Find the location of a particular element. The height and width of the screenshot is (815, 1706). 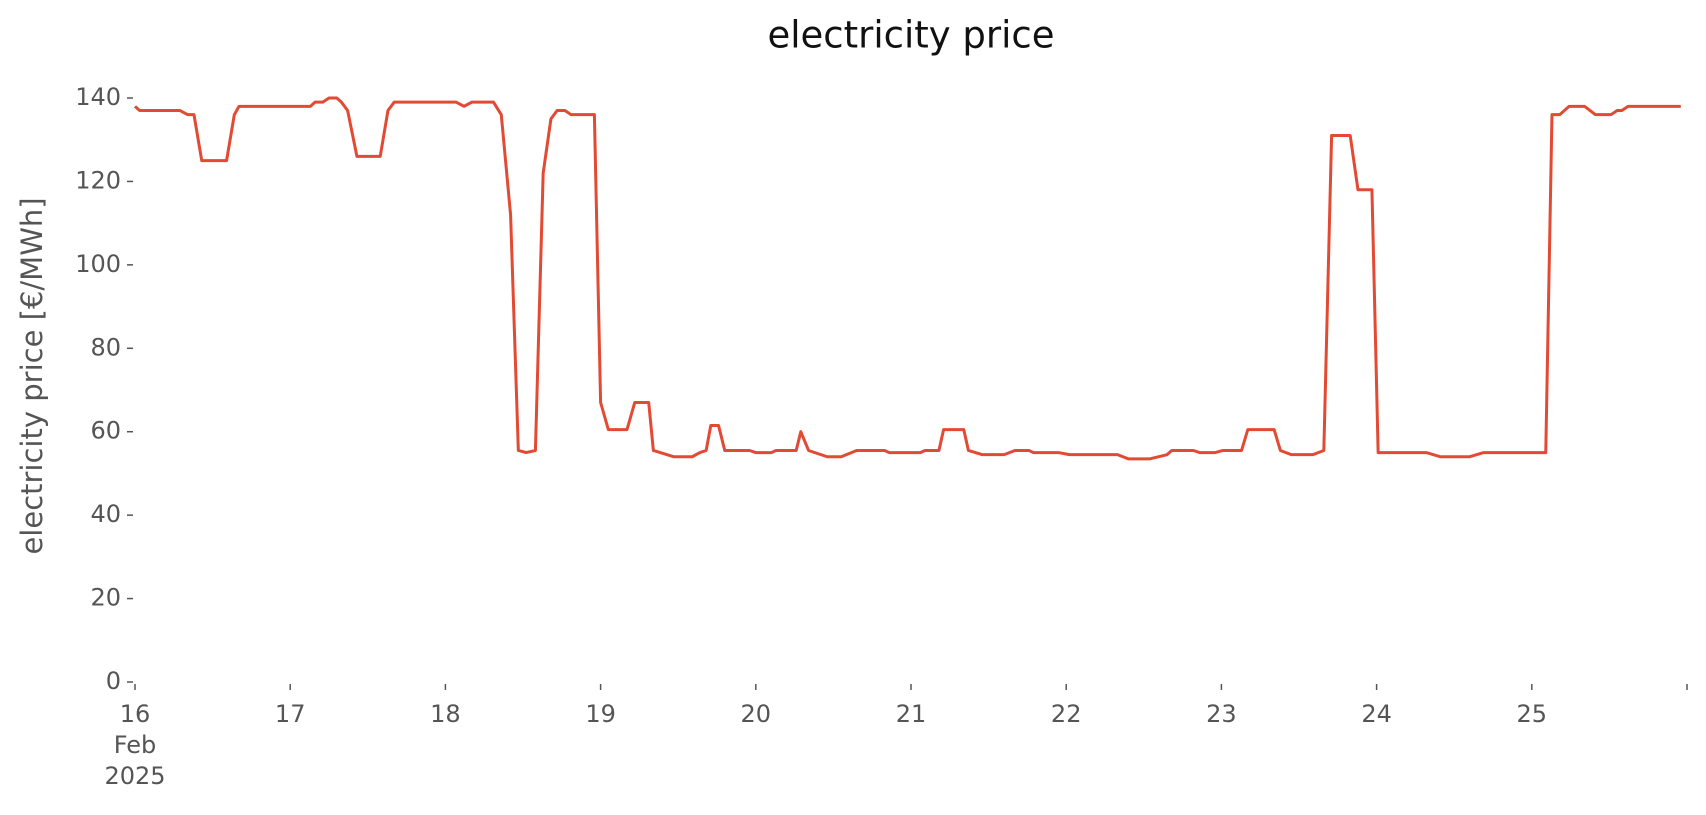

y-tick-label: 40 is located at coordinates (105, 514).